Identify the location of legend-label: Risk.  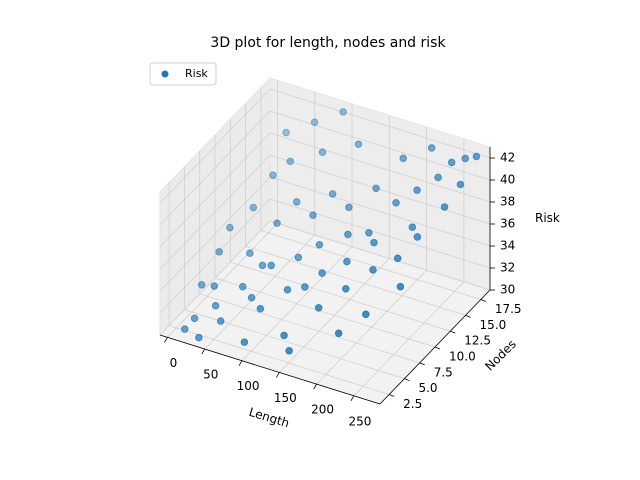
(196, 73).